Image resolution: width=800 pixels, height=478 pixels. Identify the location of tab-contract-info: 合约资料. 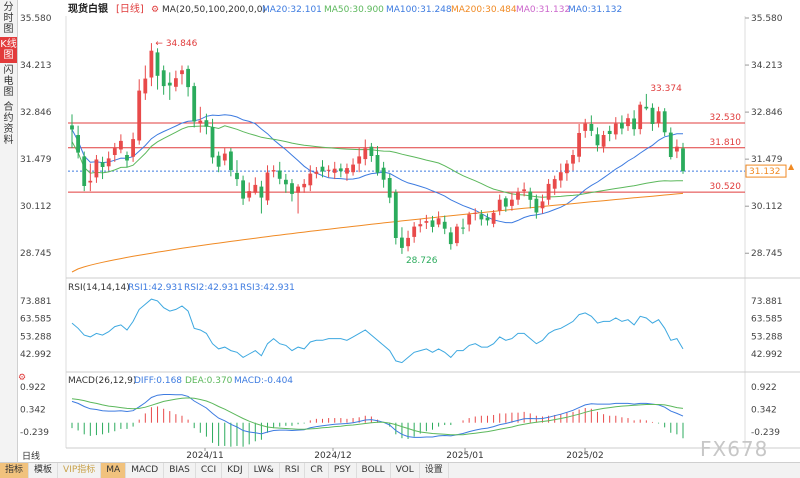
(8, 124).